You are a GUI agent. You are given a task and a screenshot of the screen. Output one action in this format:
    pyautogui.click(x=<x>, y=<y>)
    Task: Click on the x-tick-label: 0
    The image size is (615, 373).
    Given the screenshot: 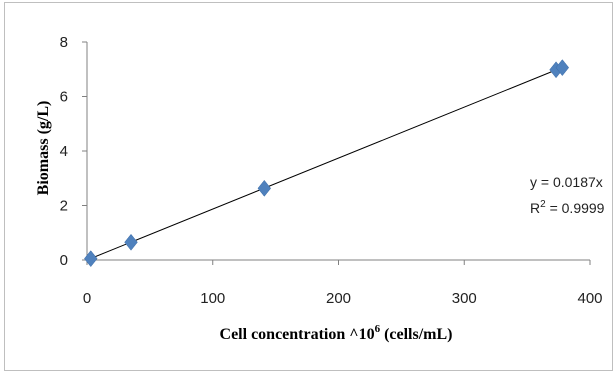 What is the action you would take?
    pyautogui.click(x=87, y=298)
    